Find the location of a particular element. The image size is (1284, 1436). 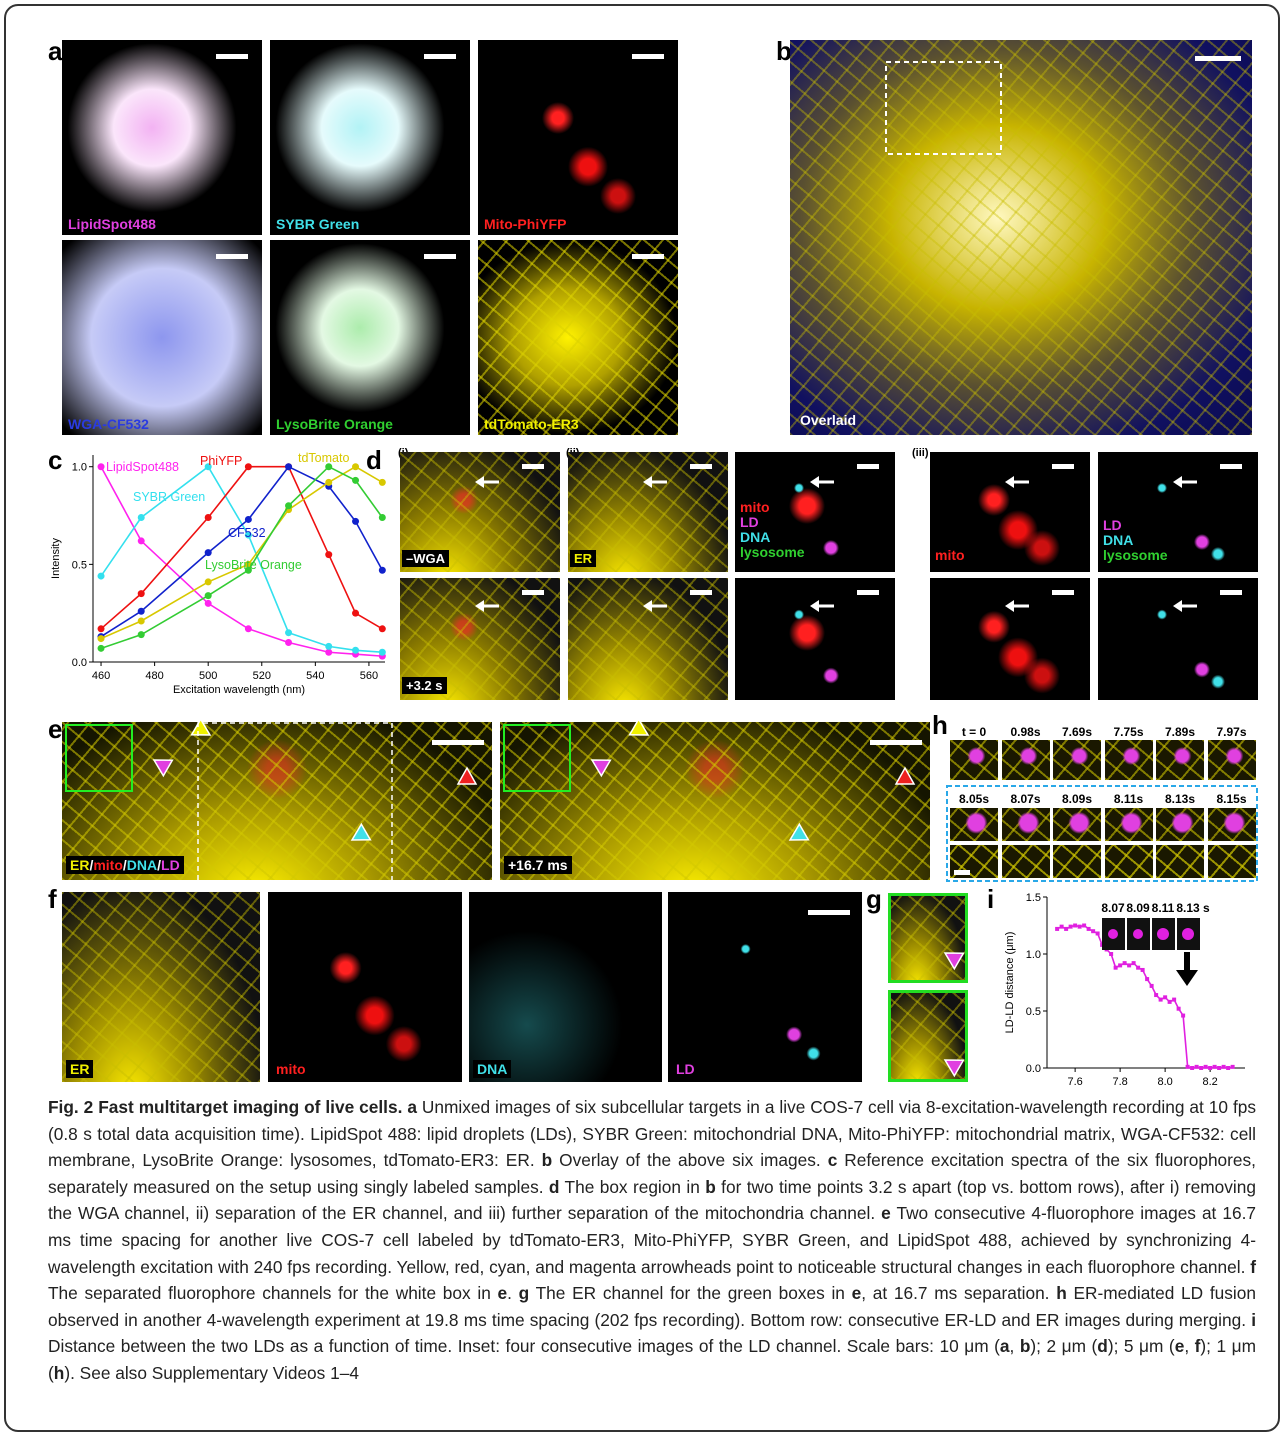

box-region is located at coordinates (943, 108).